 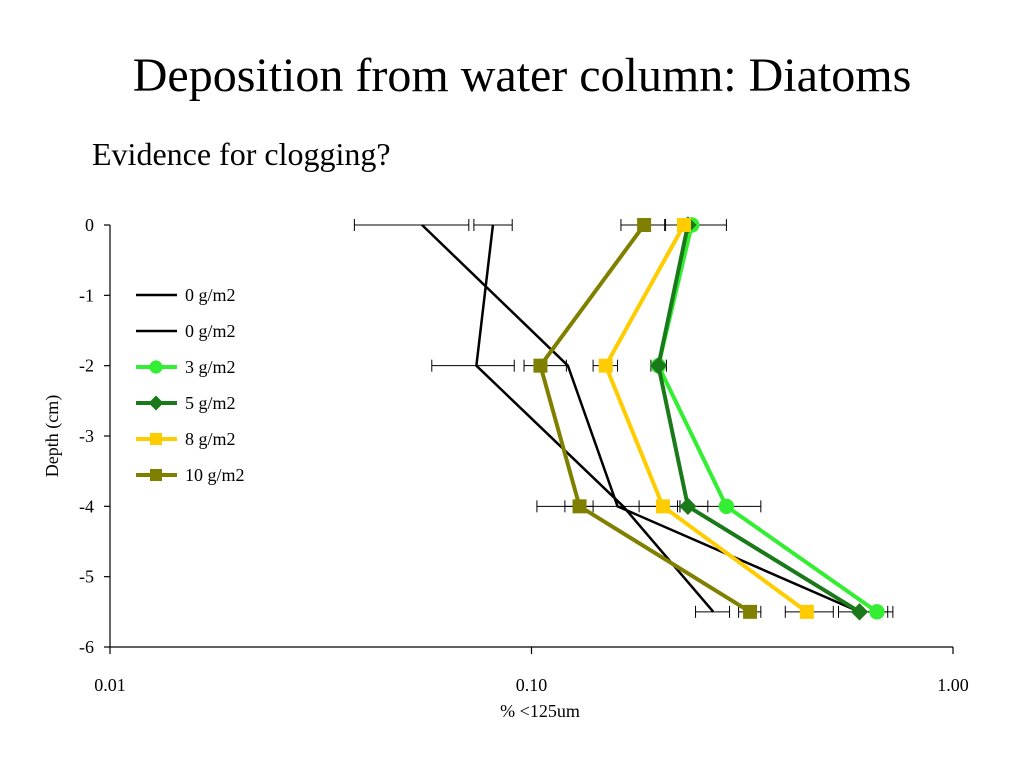 What do you see at coordinates (89, 225) in the screenshot?
I see `y-tick-label: 0` at bounding box center [89, 225].